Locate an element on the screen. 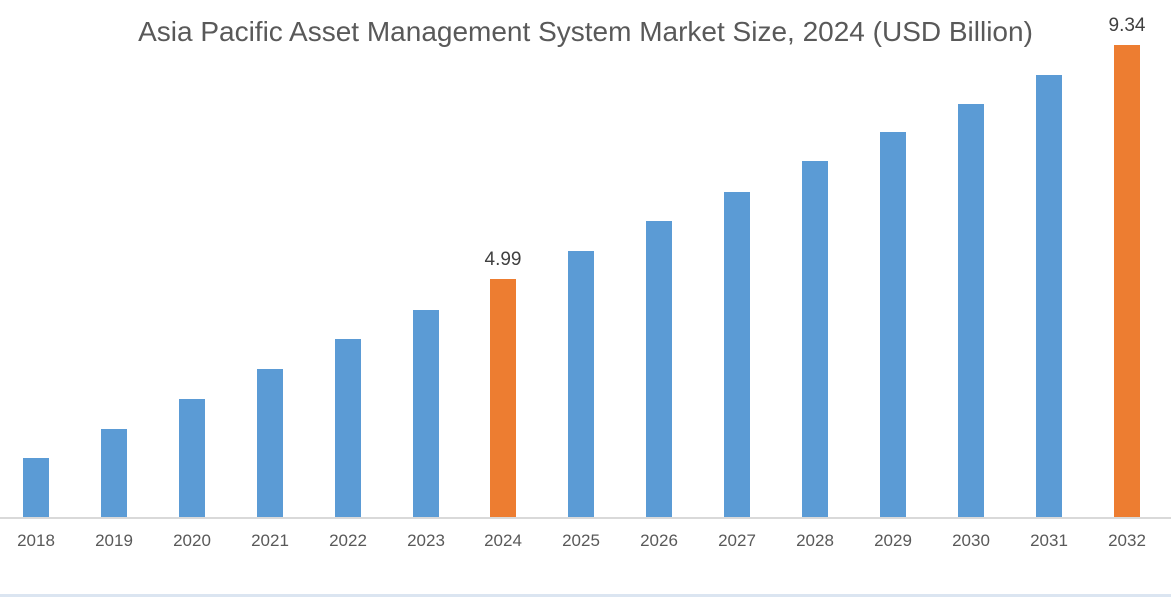 The image size is (1171, 600). x-tick-2025: 2025 is located at coordinates (581, 540).